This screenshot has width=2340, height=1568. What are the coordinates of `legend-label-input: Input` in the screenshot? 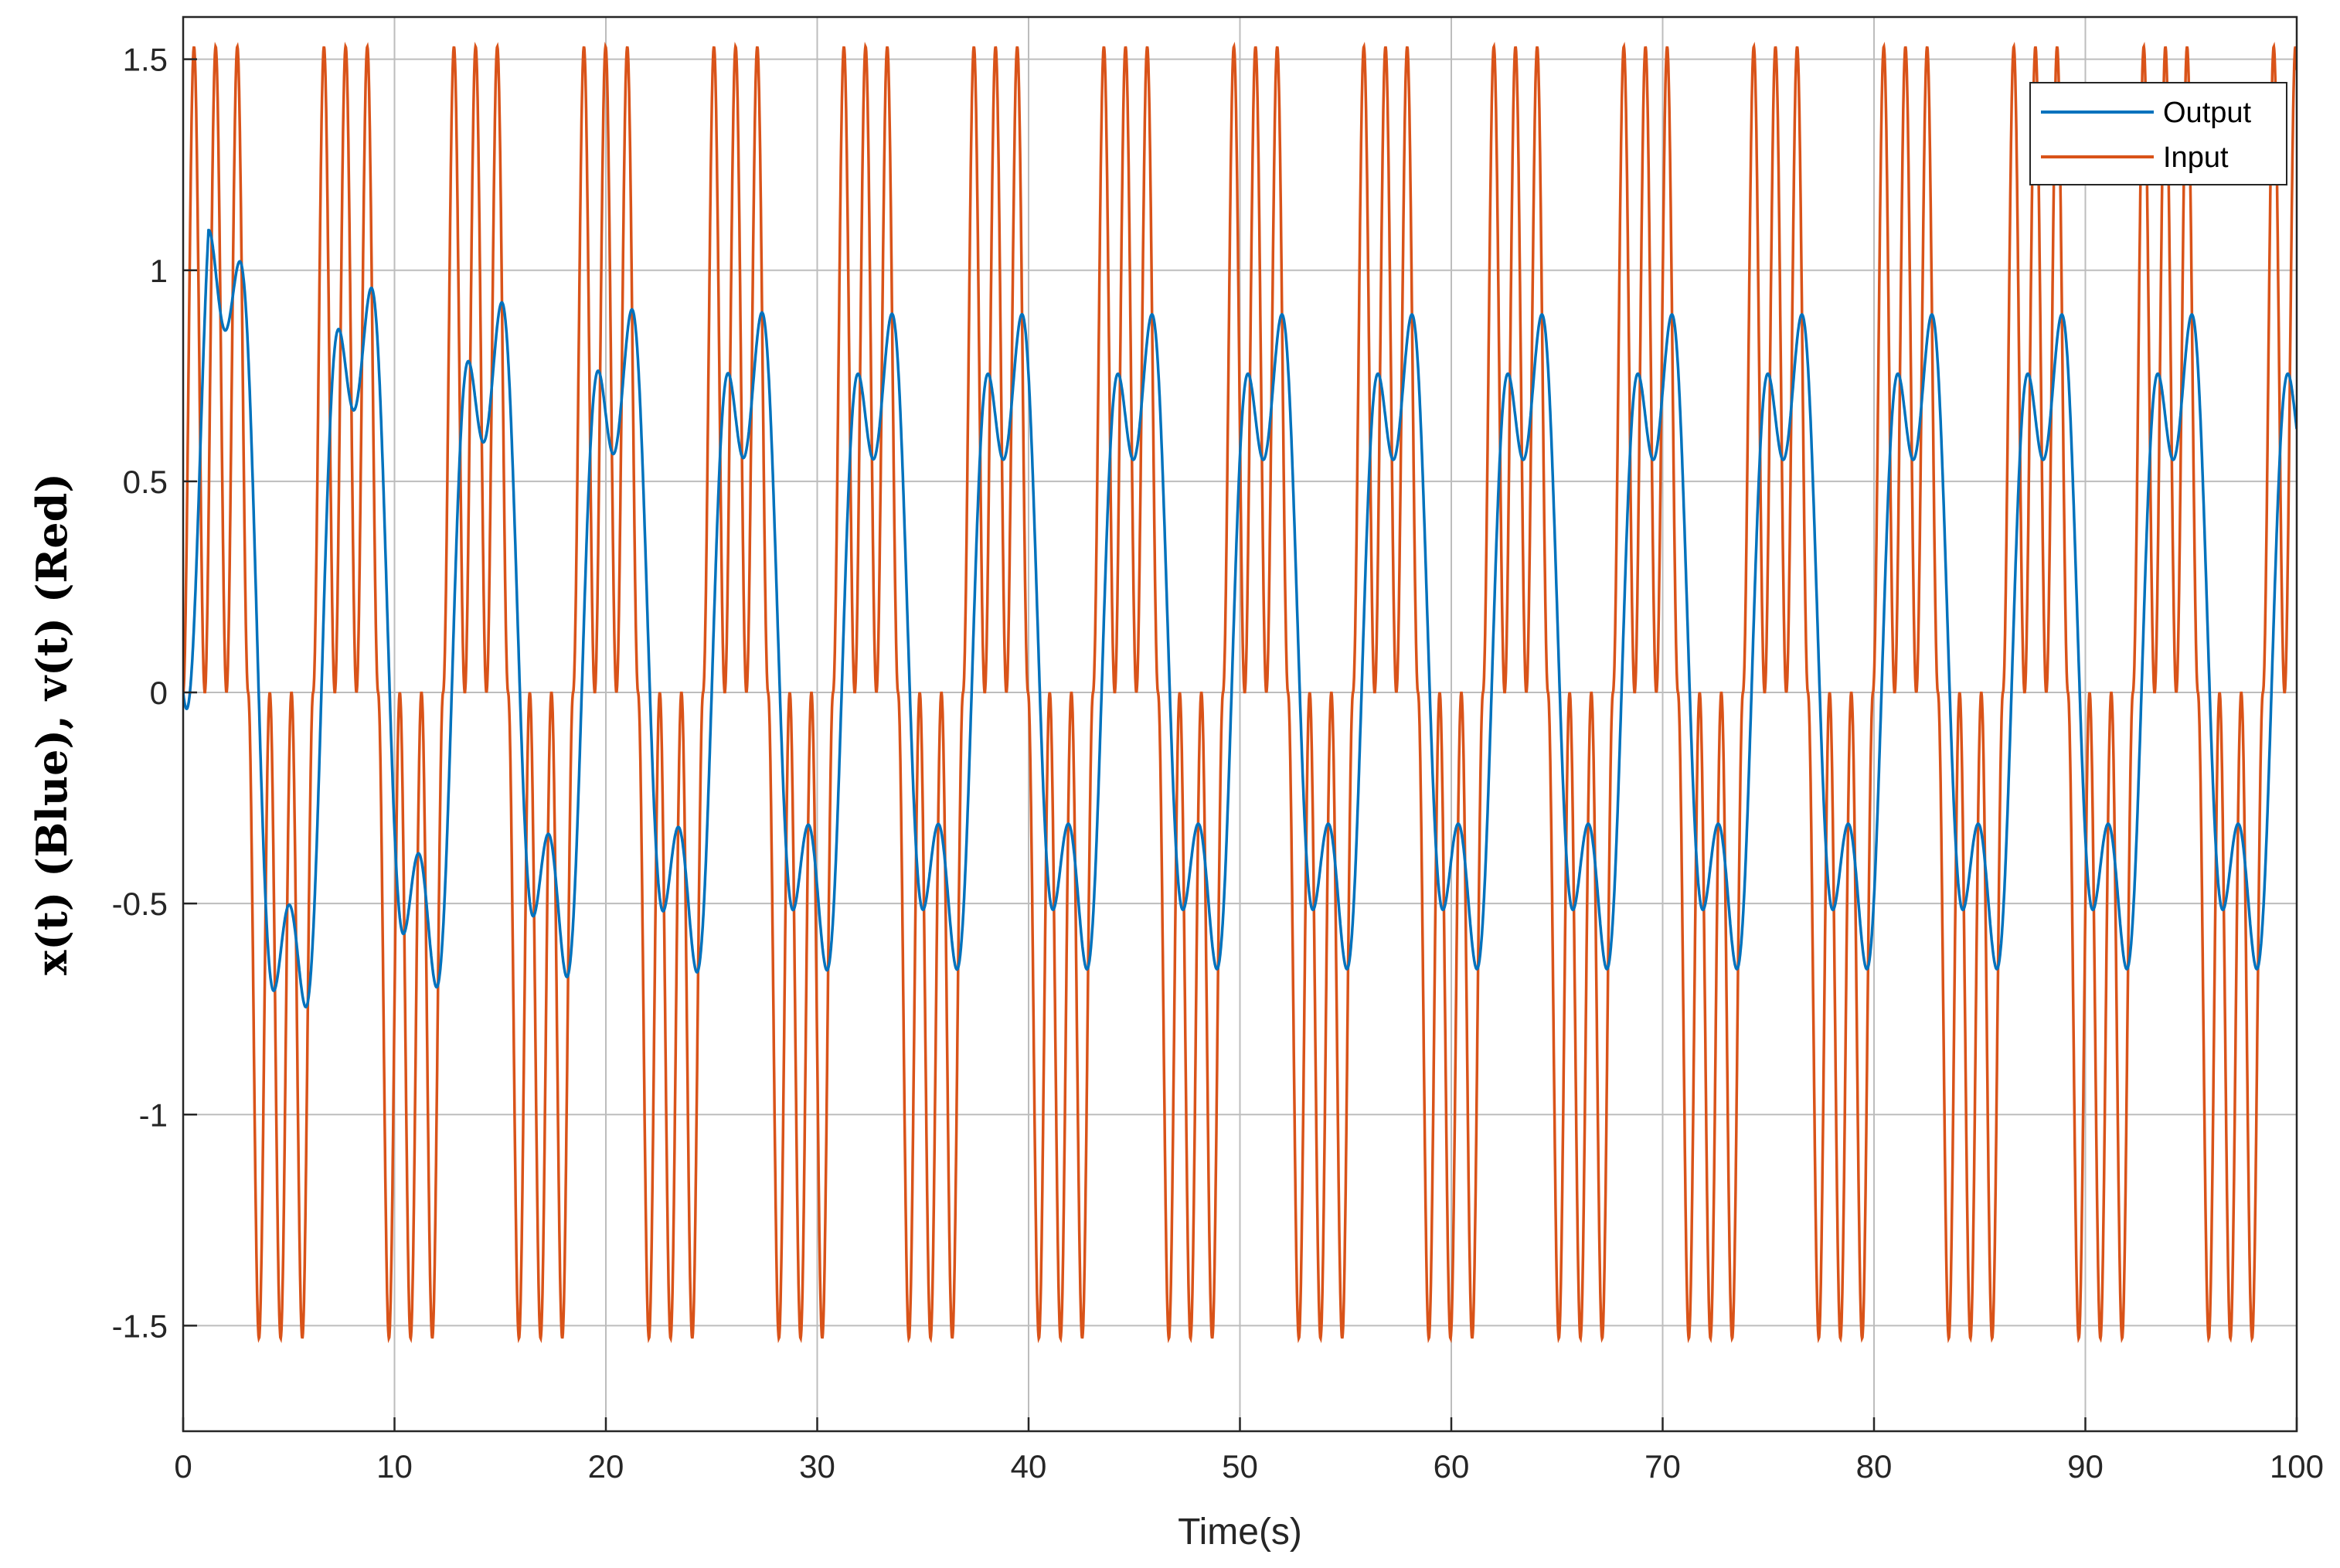 It's located at (2196, 157).